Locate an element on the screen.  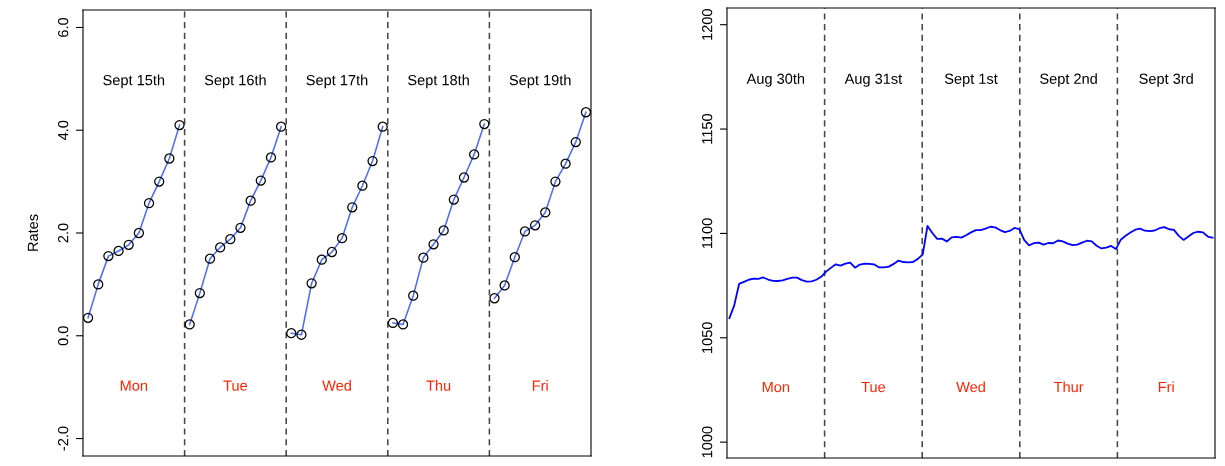
annotation: Sept 18th is located at coordinates (438, 81).